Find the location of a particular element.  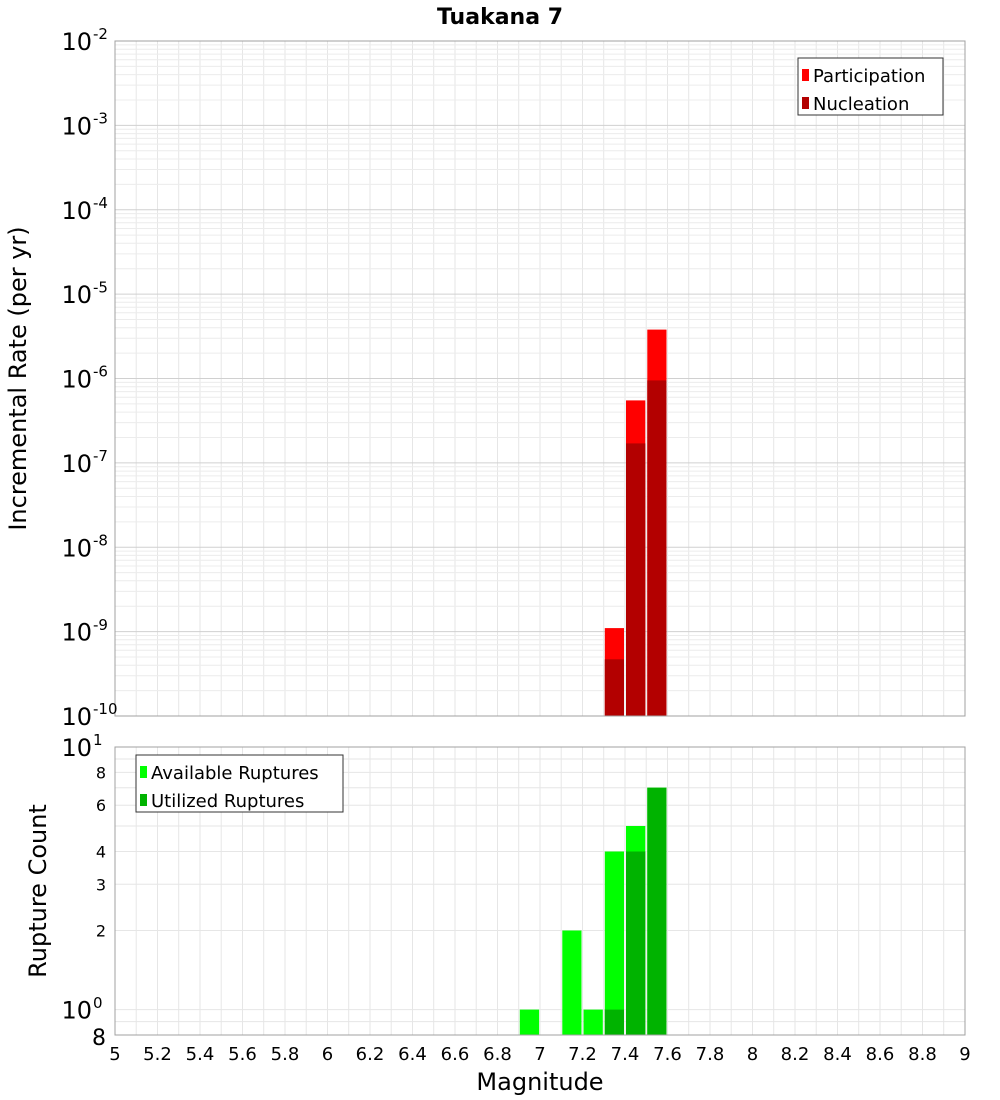

top-y-tick-label: 10 -7 is located at coordinates (84, 462).